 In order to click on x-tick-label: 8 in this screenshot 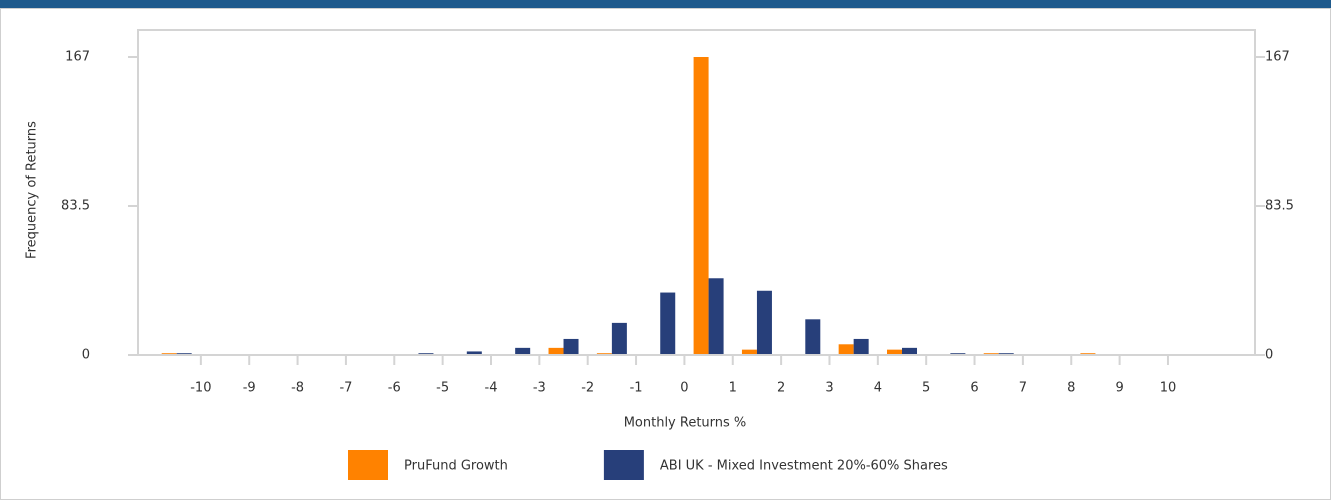, I will do `click(1071, 388)`.